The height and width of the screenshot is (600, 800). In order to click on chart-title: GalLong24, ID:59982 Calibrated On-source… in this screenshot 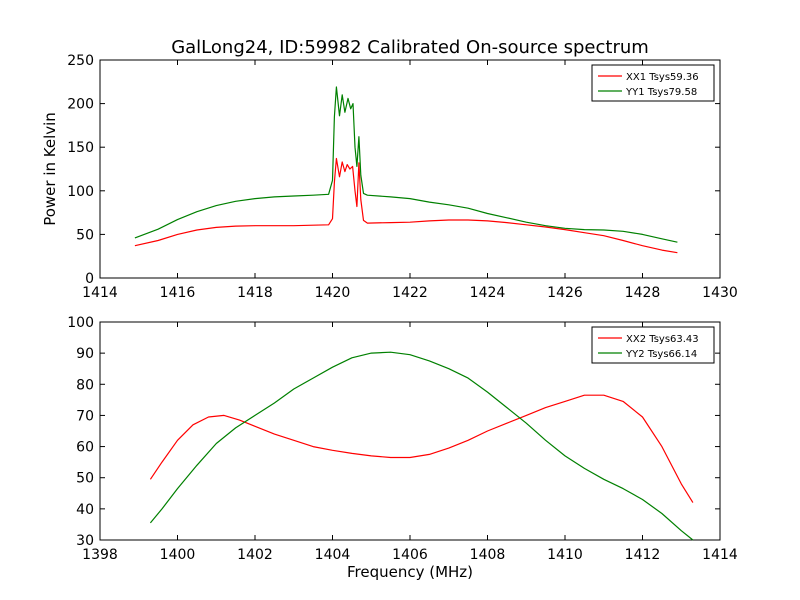, I will do `click(410, 47)`.